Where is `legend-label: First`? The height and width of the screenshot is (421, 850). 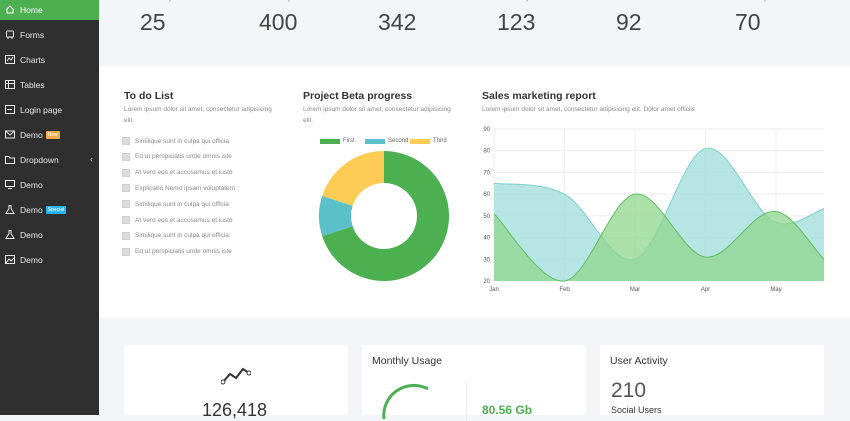
legend-label: First is located at coordinates (349, 141).